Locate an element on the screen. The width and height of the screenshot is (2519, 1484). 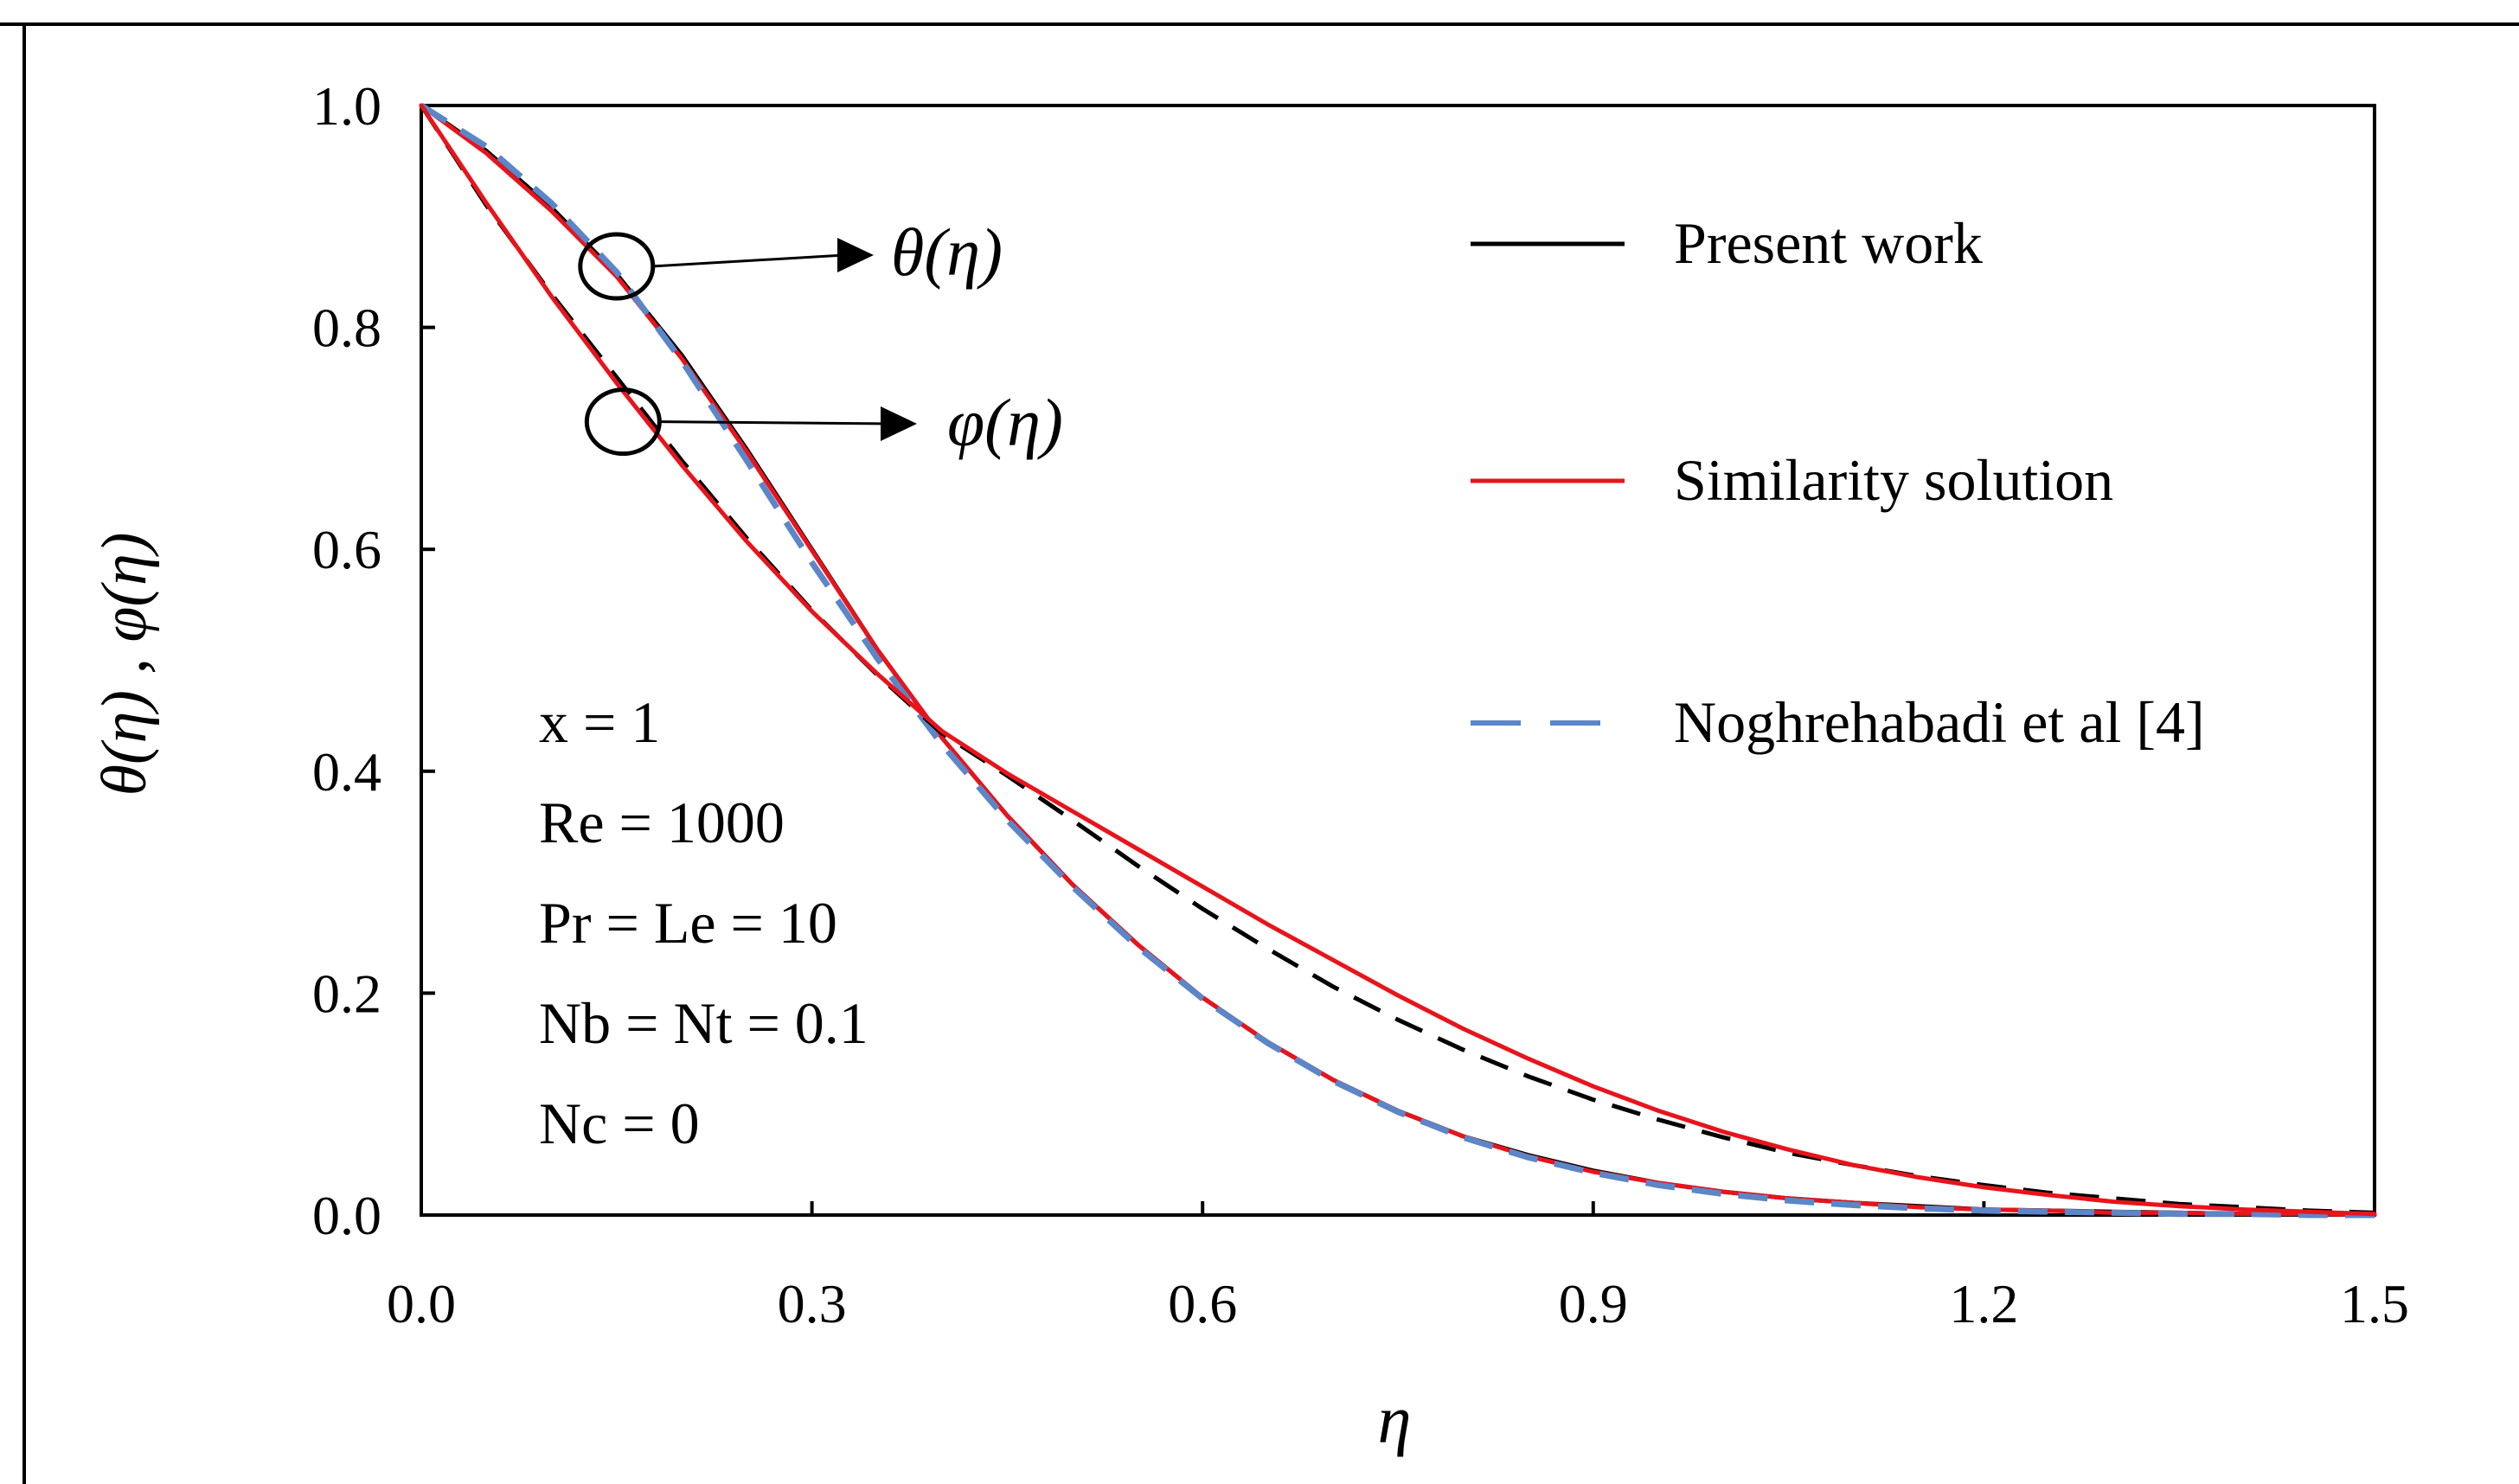
annotation-layer: θ(η) φ(η) is located at coordinates (821, 337).